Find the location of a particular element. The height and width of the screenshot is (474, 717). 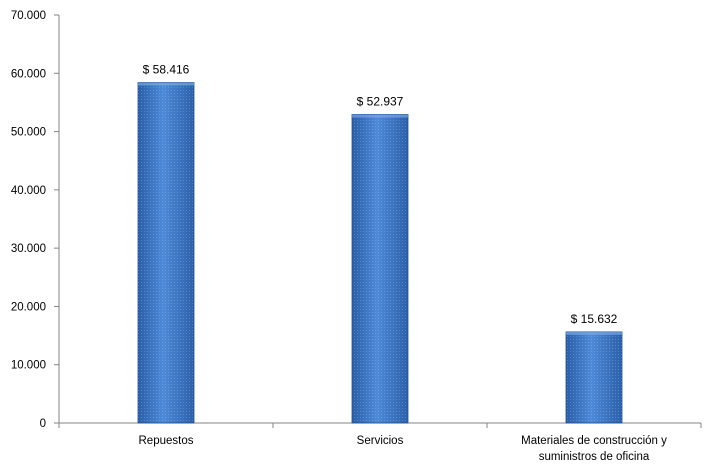

x-tick-label: suministros de oficina is located at coordinates (594, 457).